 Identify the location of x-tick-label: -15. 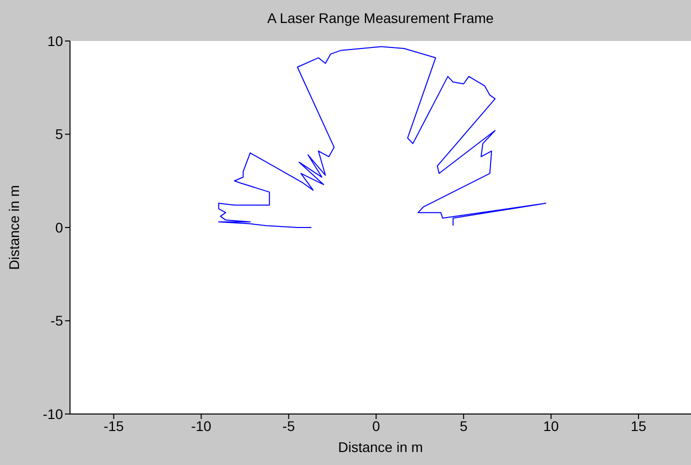
(114, 426).